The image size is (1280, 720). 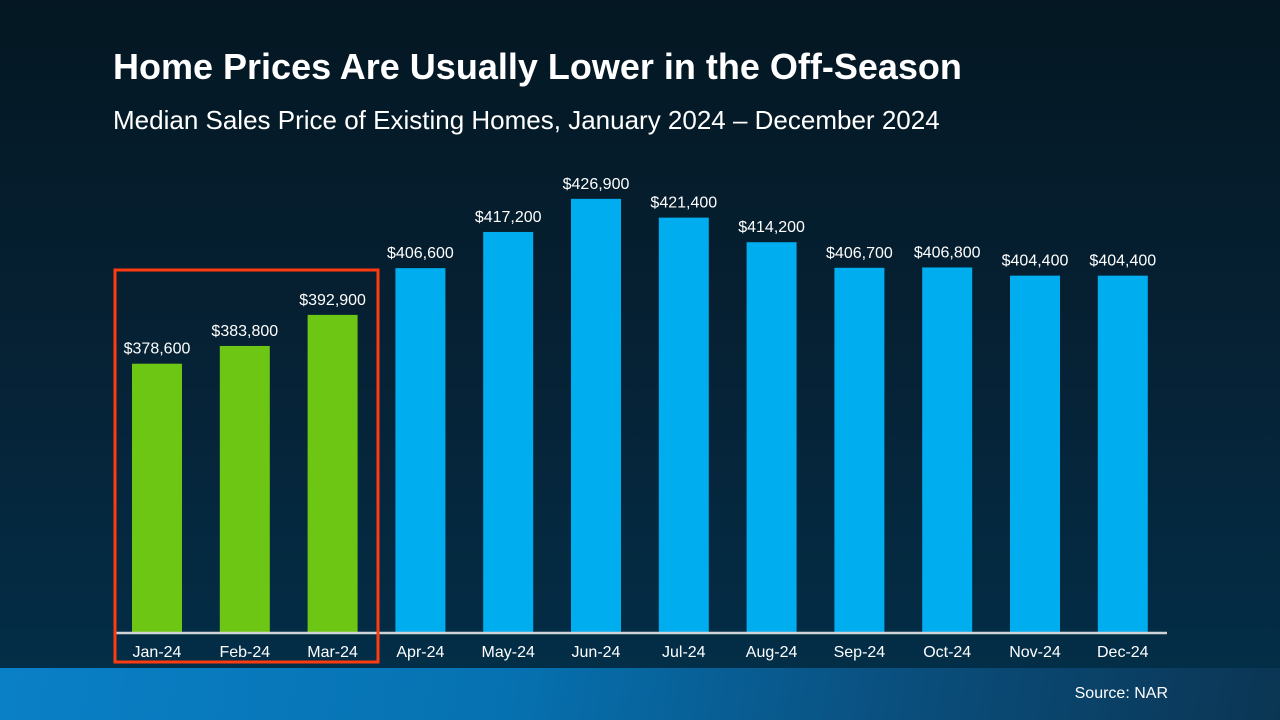 I want to click on x-tick-label: May-24, so click(x=508, y=652).